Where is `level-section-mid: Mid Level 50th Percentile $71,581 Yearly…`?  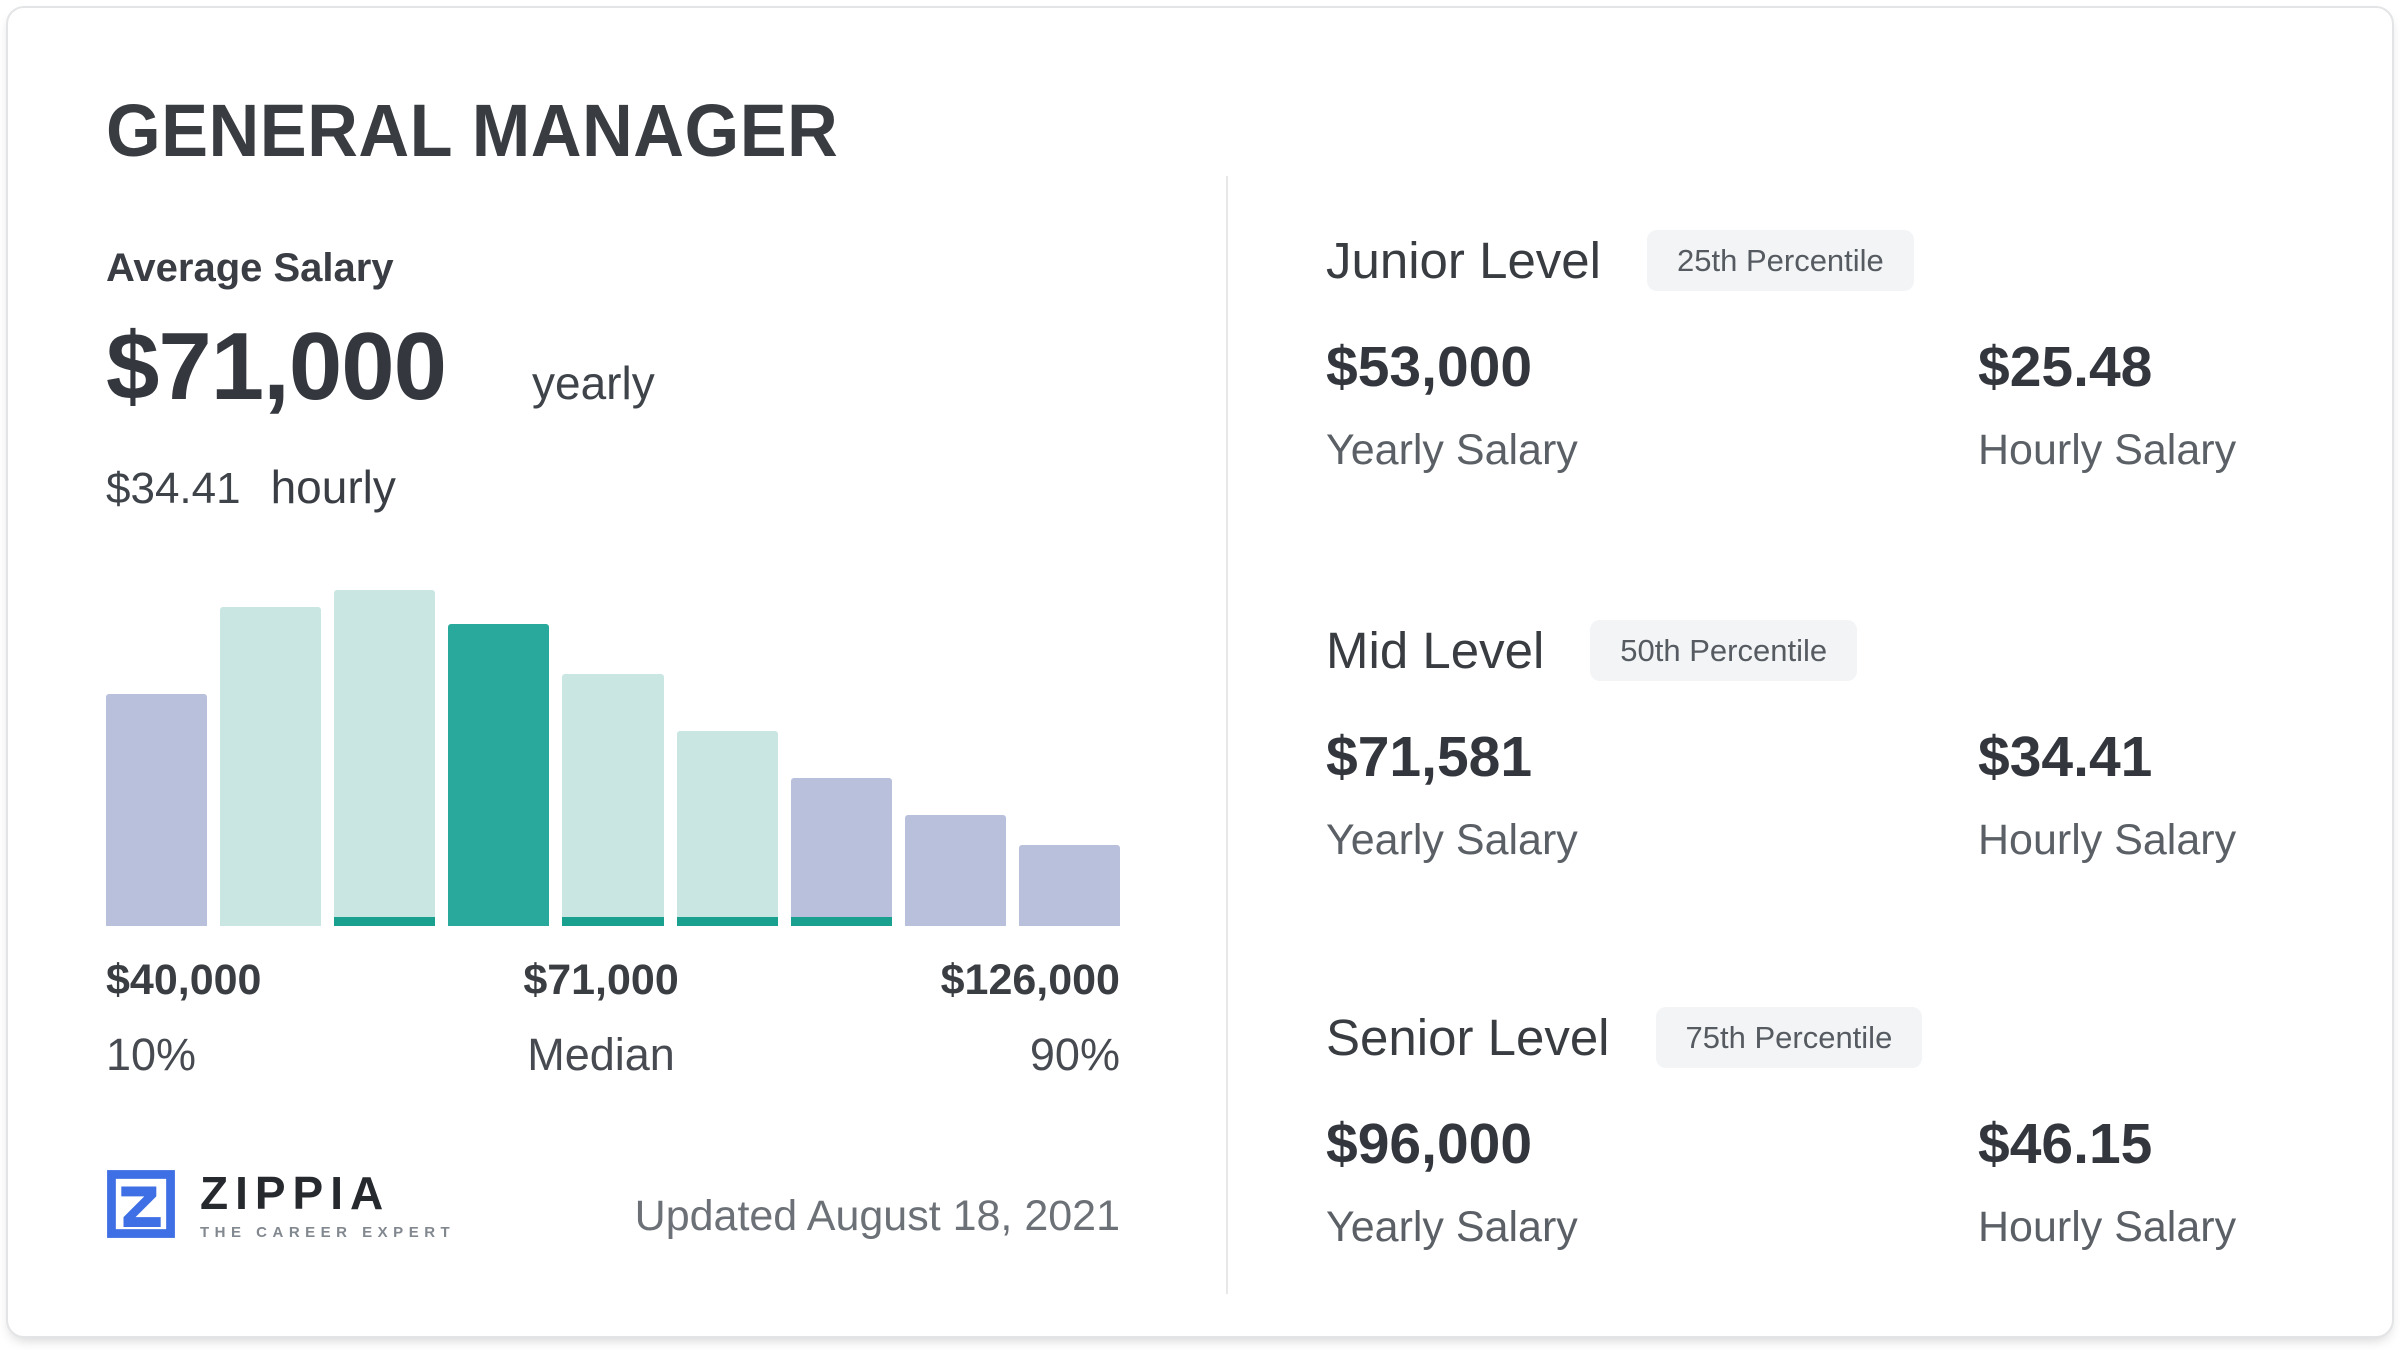
level-section-mid: Mid Level 50th Percentile $71,581 Yearly… is located at coordinates (1821, 775).